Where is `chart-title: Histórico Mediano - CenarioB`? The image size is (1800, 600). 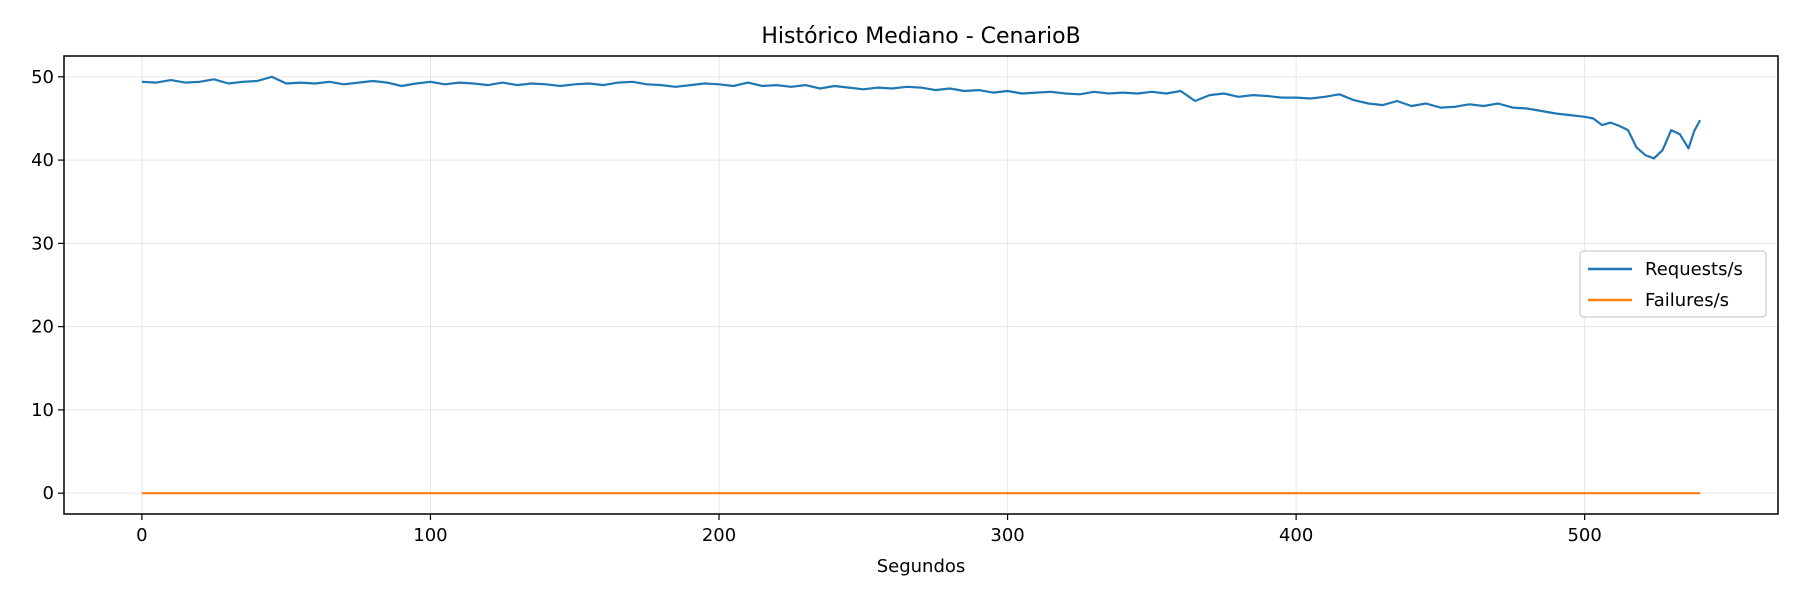
chart-title: Histórico Mediano - CenarioB is located at coordinates (920, 36).